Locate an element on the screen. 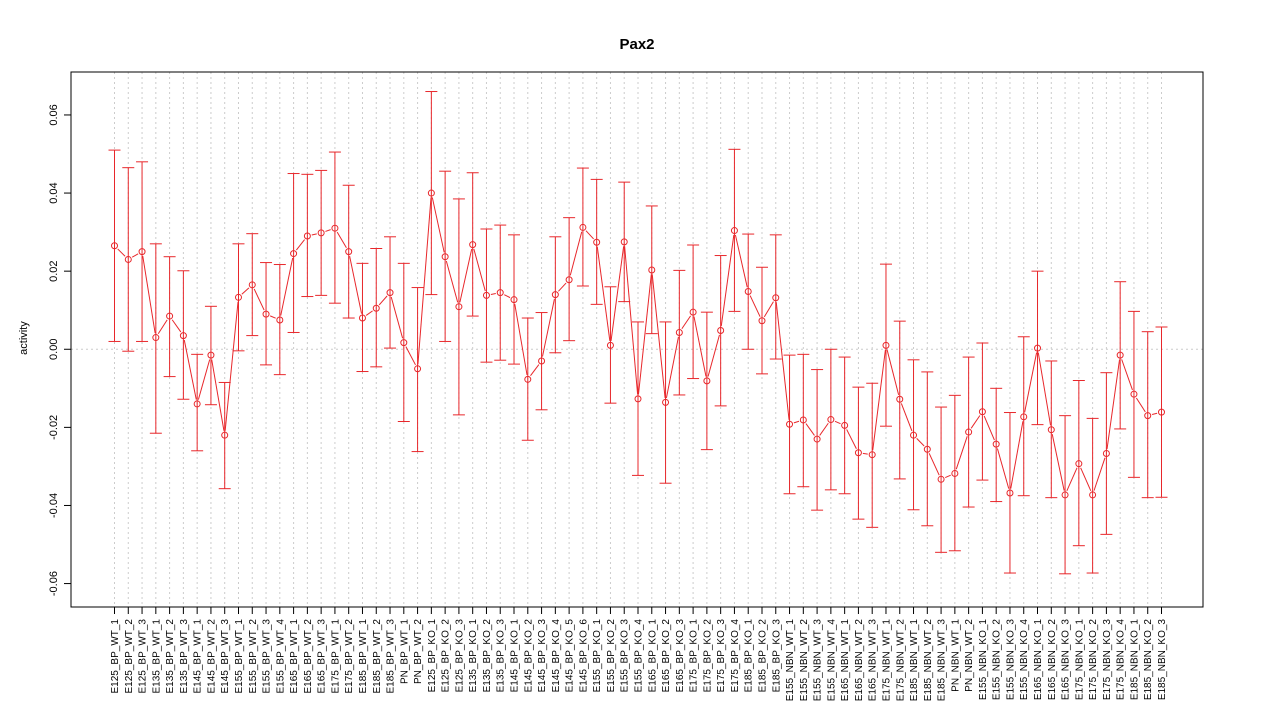  x-tick-label: E135_BP_WT_1 is located at coordinates (156, 656).